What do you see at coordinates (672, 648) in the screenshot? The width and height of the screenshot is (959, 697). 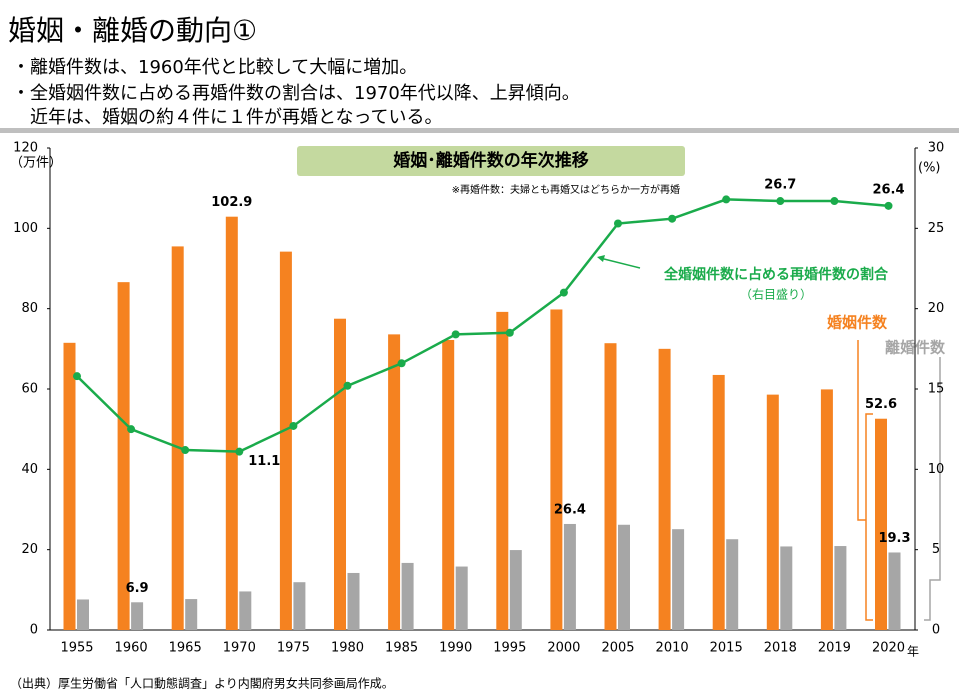 I see `x-tick-label: 2010` at bounding box center [672, 648].